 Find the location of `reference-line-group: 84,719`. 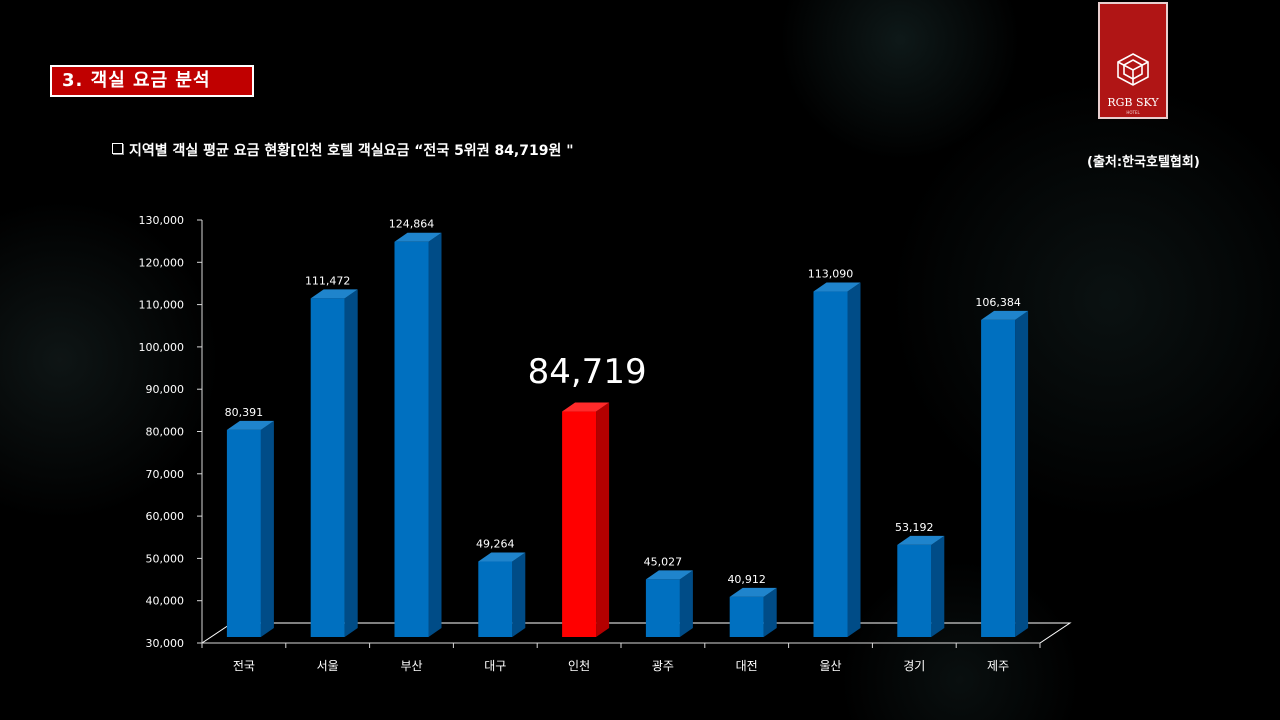

reference-line-group: 84,719 is located at coordinates (597, 375).